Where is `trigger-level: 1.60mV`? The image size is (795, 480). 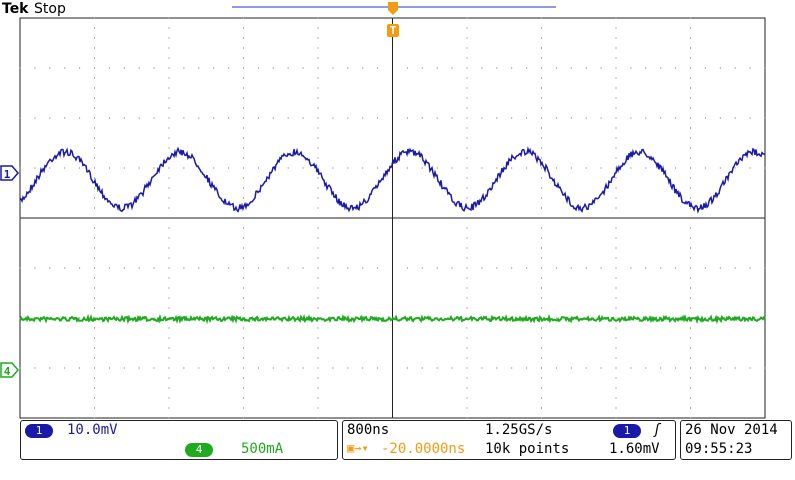 trigger-level: 1.60mV is located at coordinates (634, 449).